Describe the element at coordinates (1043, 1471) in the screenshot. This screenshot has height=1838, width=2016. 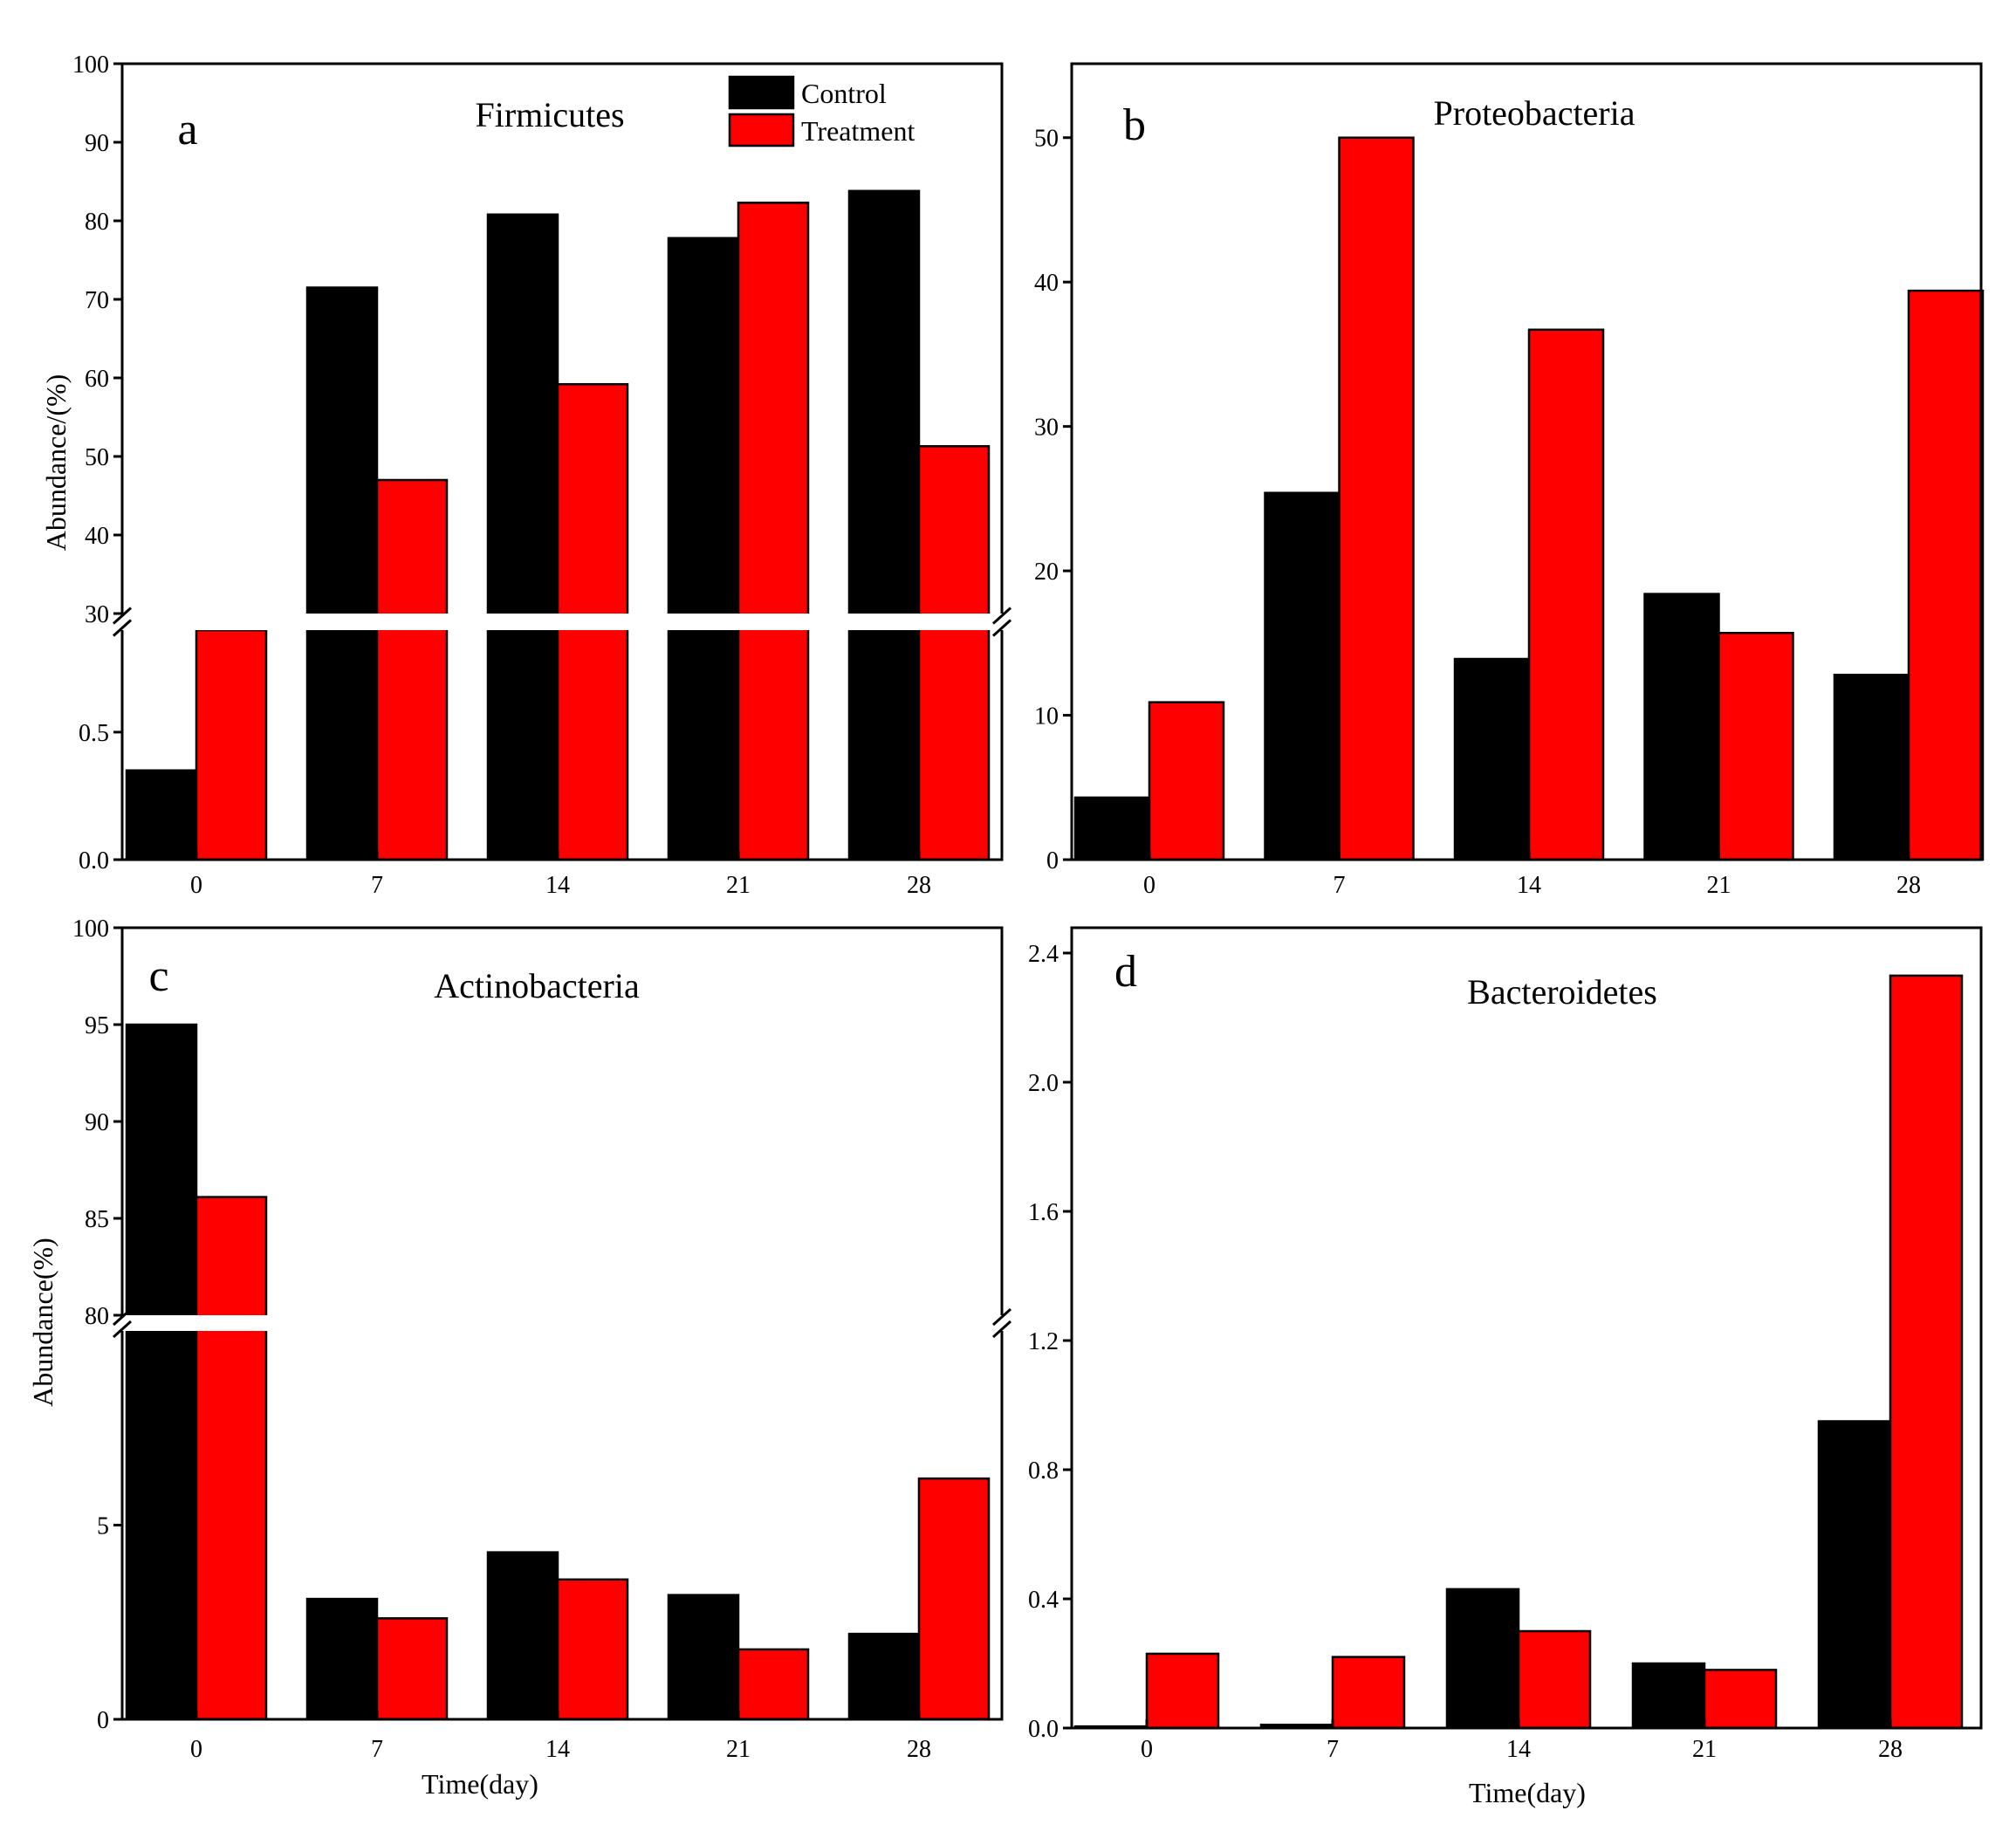
I see `y-tick-label: 0.8` at that location.